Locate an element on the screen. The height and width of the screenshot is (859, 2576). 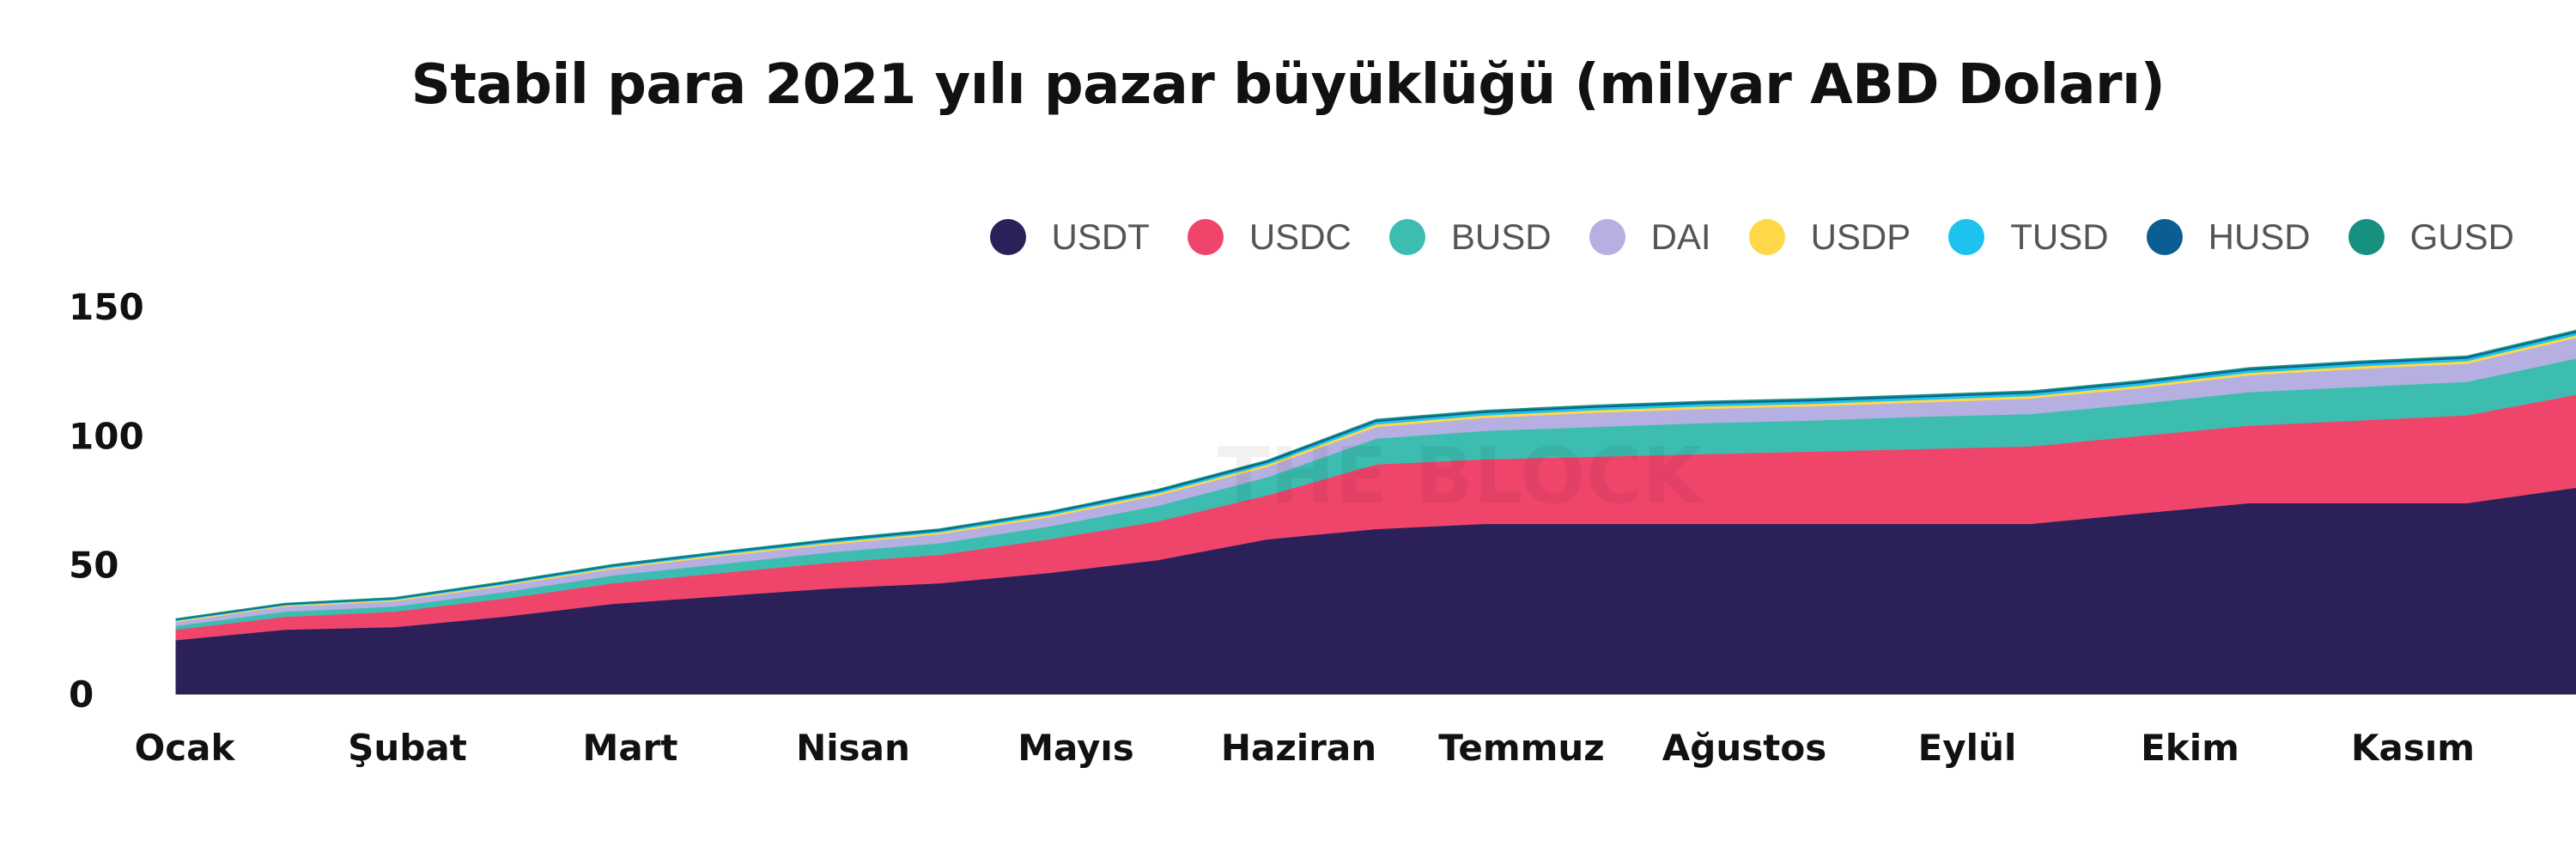
x-tick-label: Ağustos is located at coordinates (1744, 748).